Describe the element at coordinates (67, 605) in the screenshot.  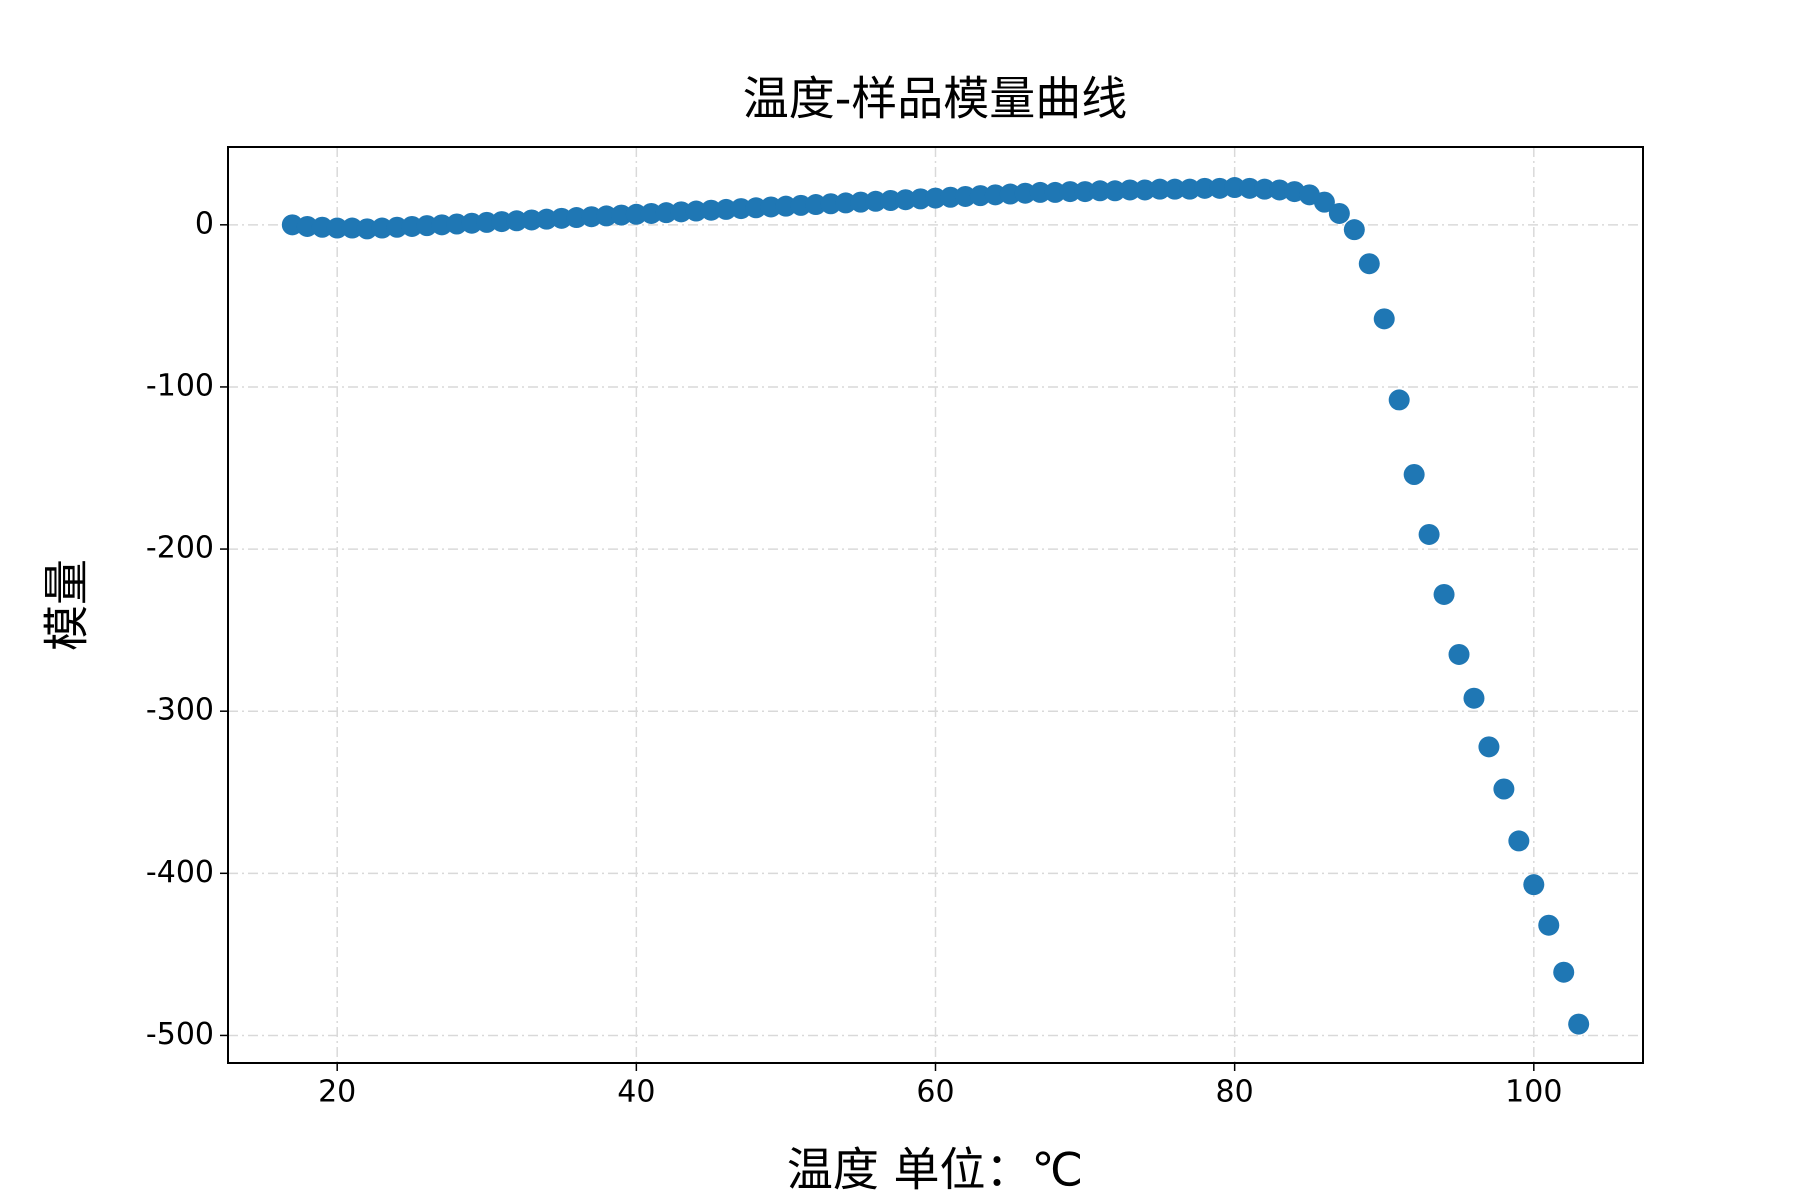
I see `y-axis-label: 模量` at that location.